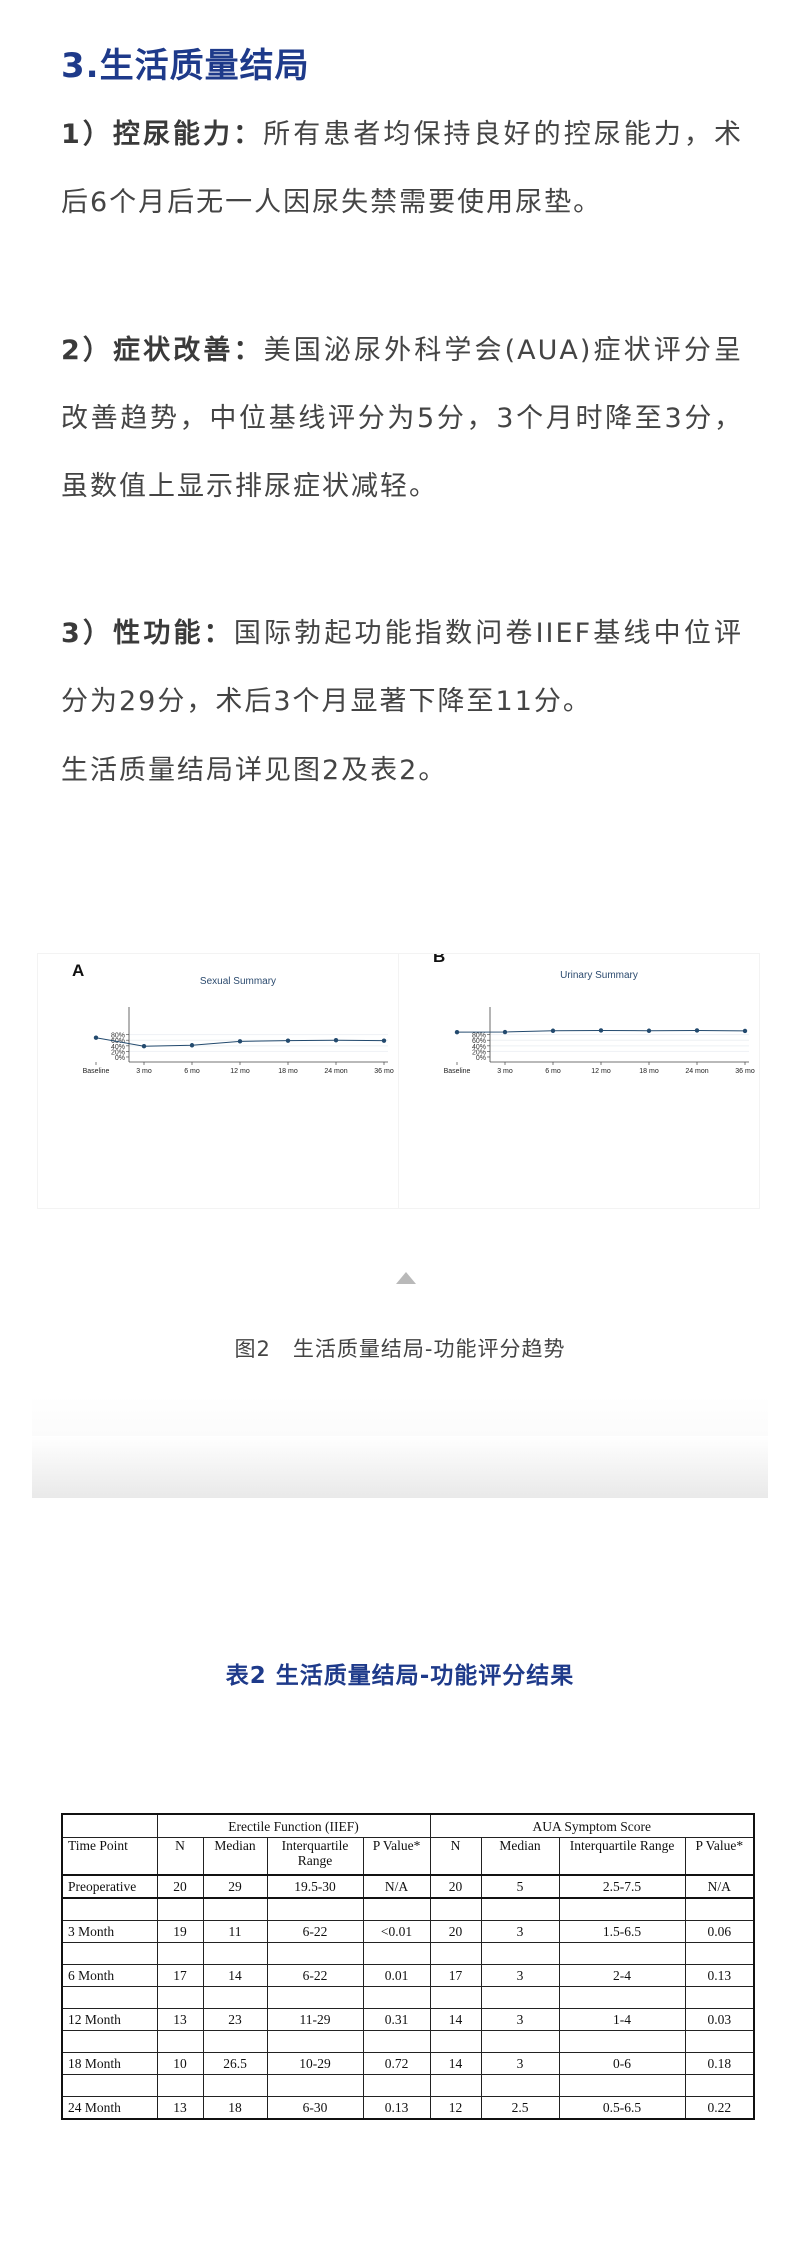  Describe the element at coordinates (745, 1071) in the screenshot. I see `x-tick-label: 36 mo` at that location.